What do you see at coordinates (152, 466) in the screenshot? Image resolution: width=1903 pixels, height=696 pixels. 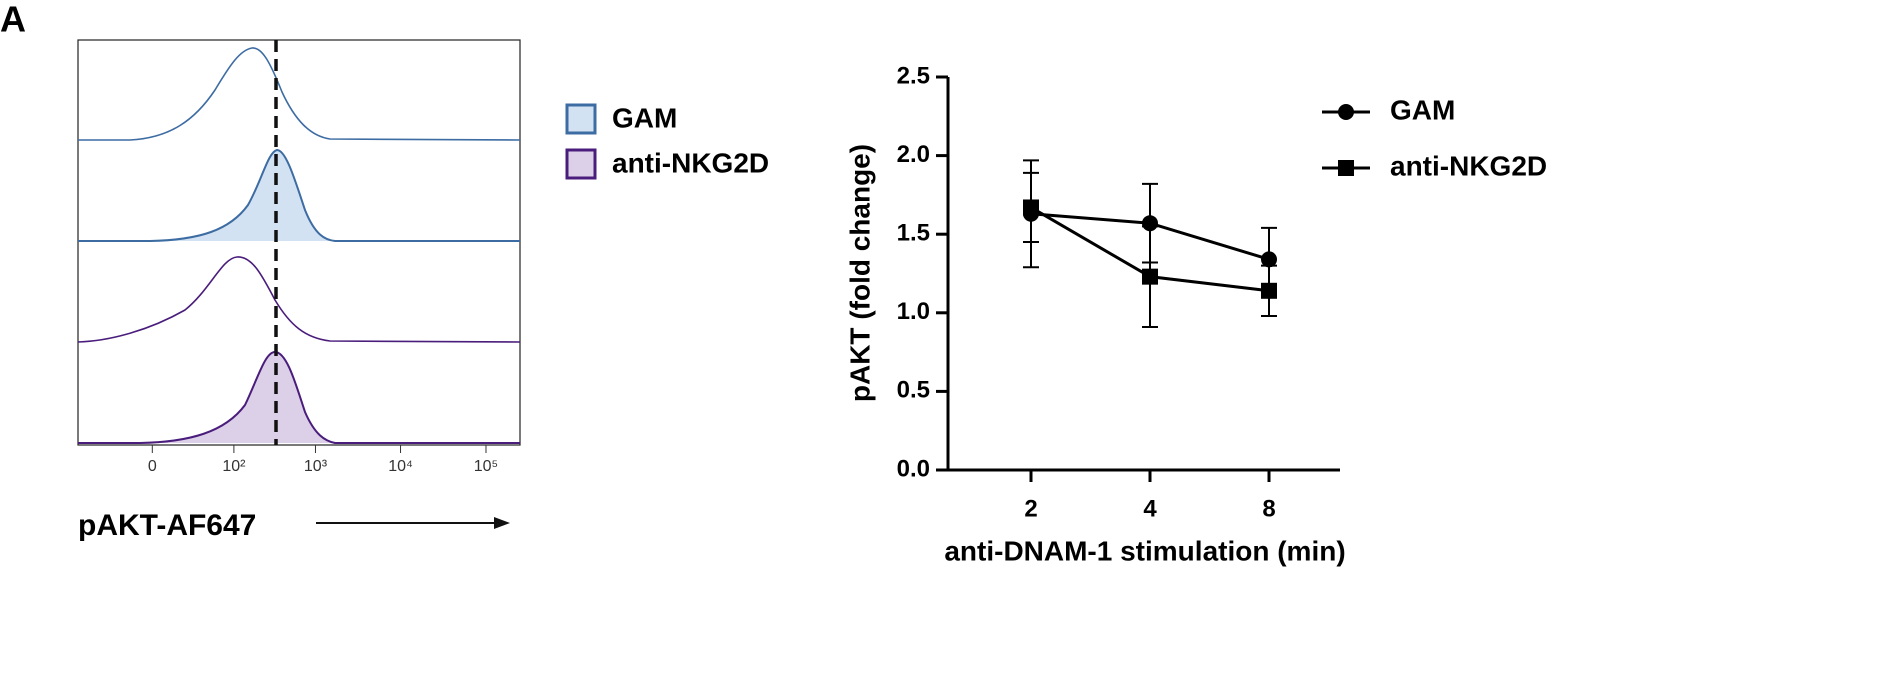 I see `x-tick-label: 0` at bounding box center [152, 466].